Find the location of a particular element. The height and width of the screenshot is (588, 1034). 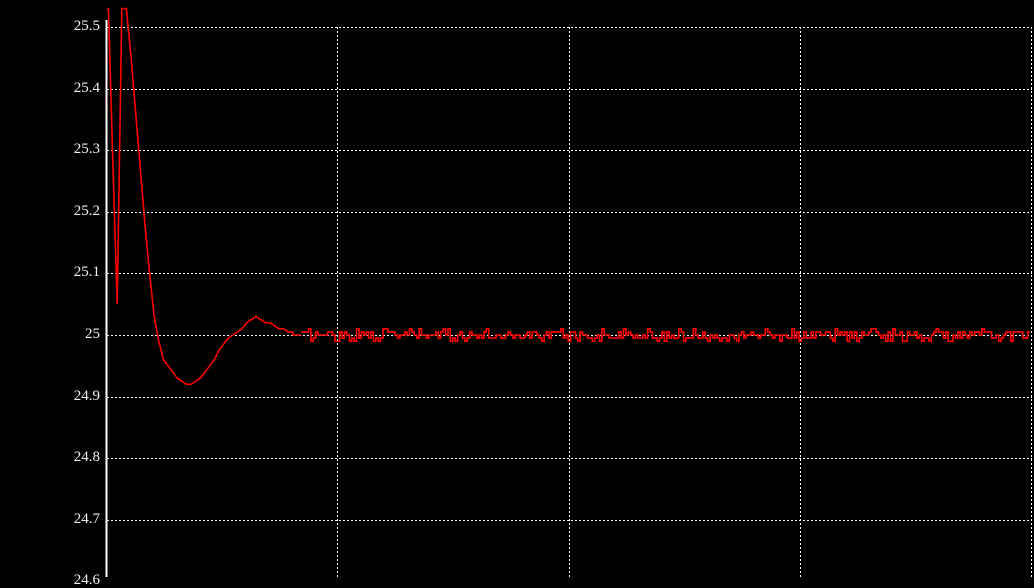

y-tick-label: 25 is located at coordinates (92, 334).